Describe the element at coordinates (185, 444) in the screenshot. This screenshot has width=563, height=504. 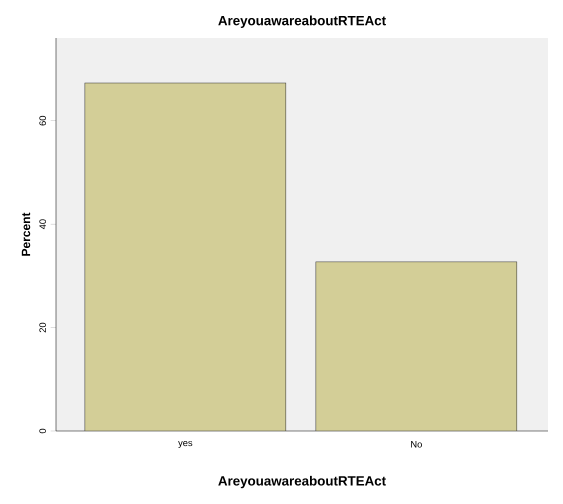
I see `x-tick-label: yes` at that location.